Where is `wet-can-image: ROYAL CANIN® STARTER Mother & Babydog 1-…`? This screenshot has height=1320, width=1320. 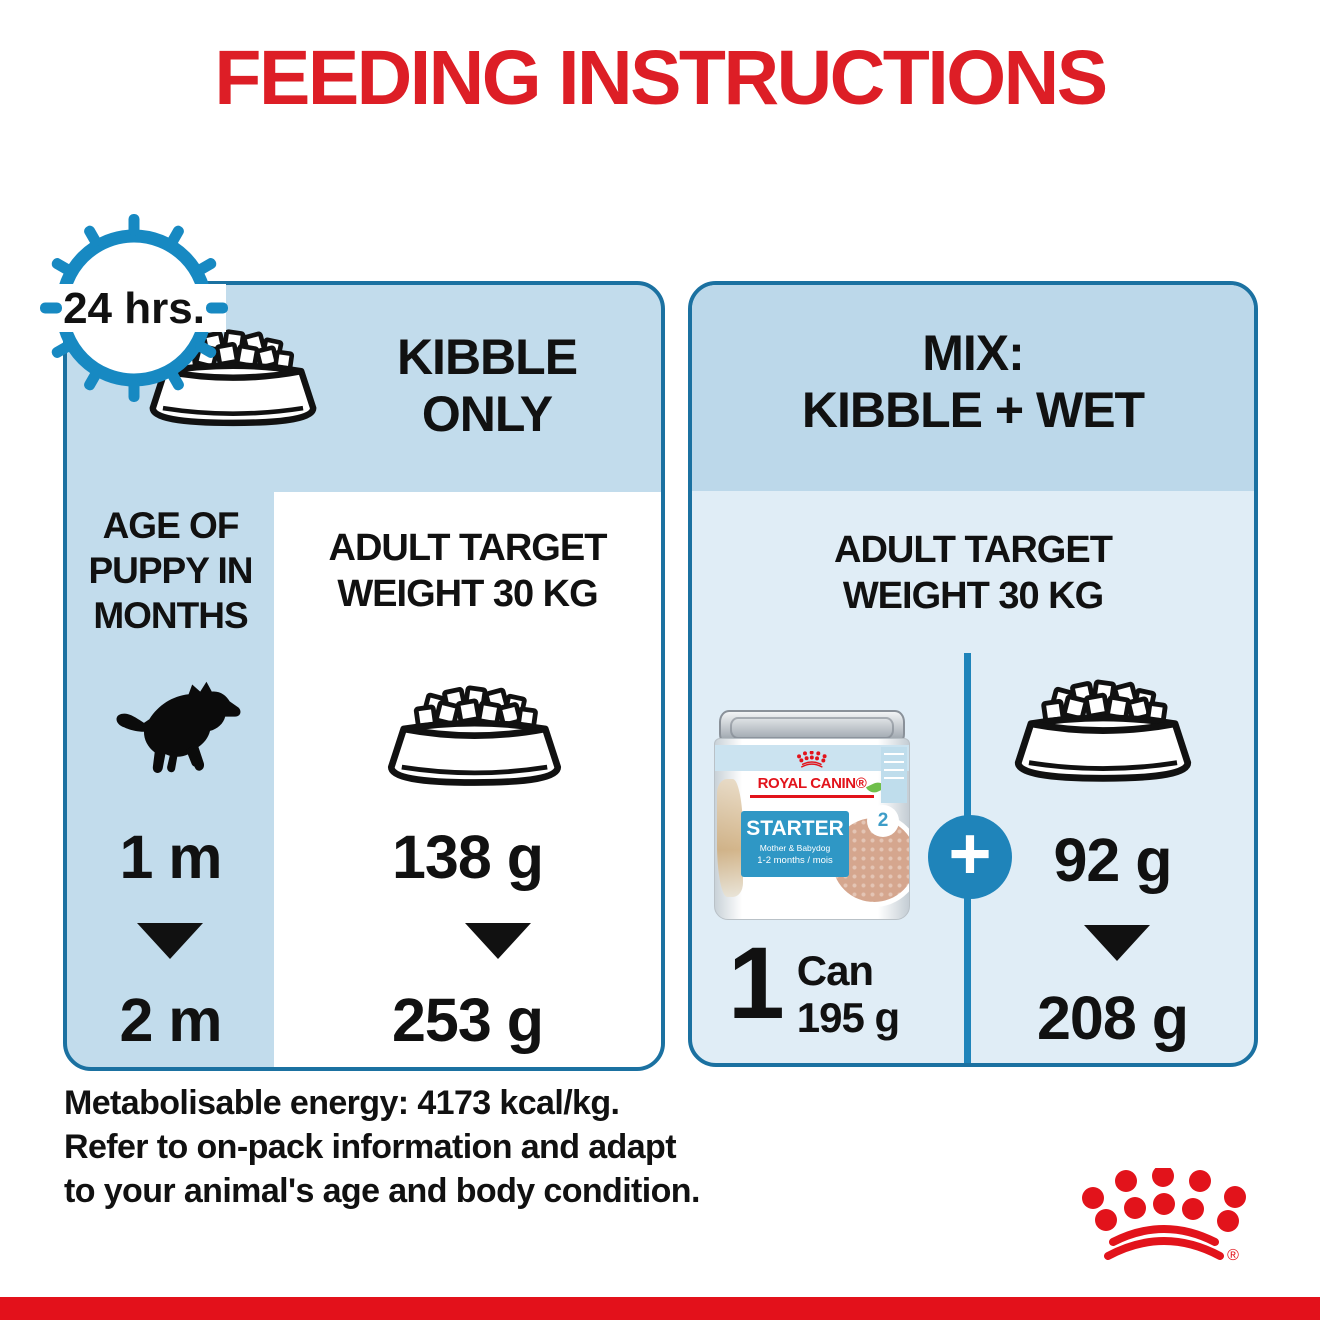
wet-can-image: ROYAL CANIN® STARTER Mother & Babydog 1-… is located at coordinates (812, 816).